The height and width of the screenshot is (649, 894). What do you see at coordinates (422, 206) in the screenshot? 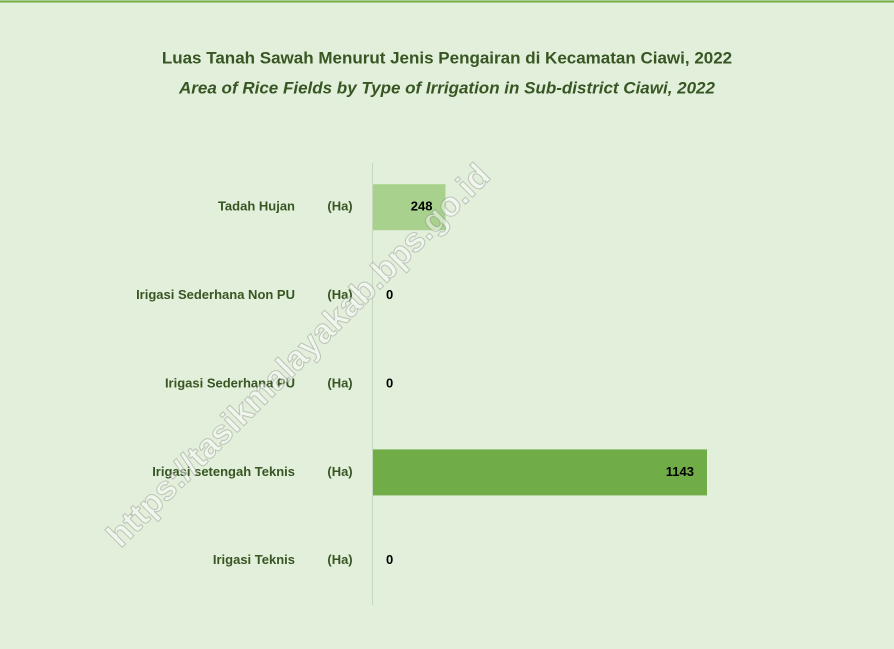
I see `value-label: 248` at bounding box center [422, 206].